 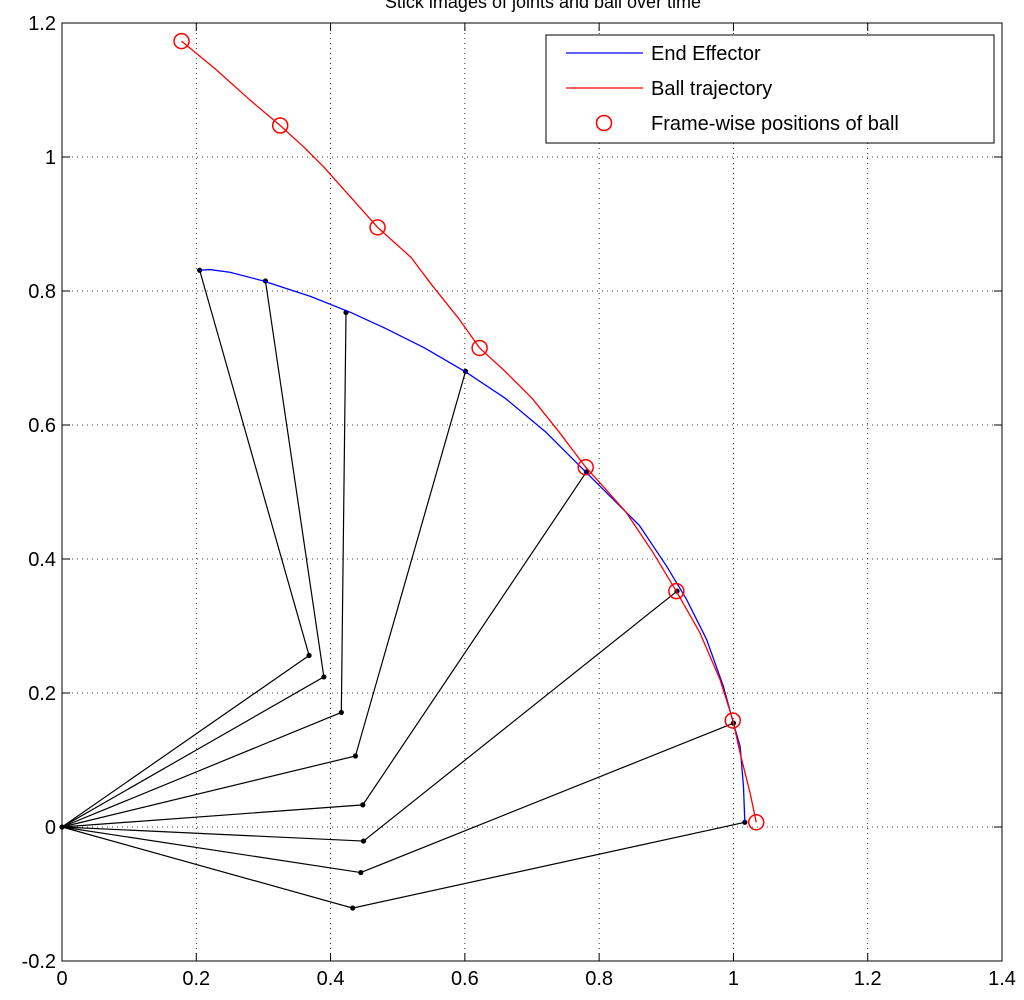 What do you see at coordinates (711, 89) in the screenshot?
I see `legend-label-ball-trajectory: Ball trajectory` at bounding box center [711, 89].